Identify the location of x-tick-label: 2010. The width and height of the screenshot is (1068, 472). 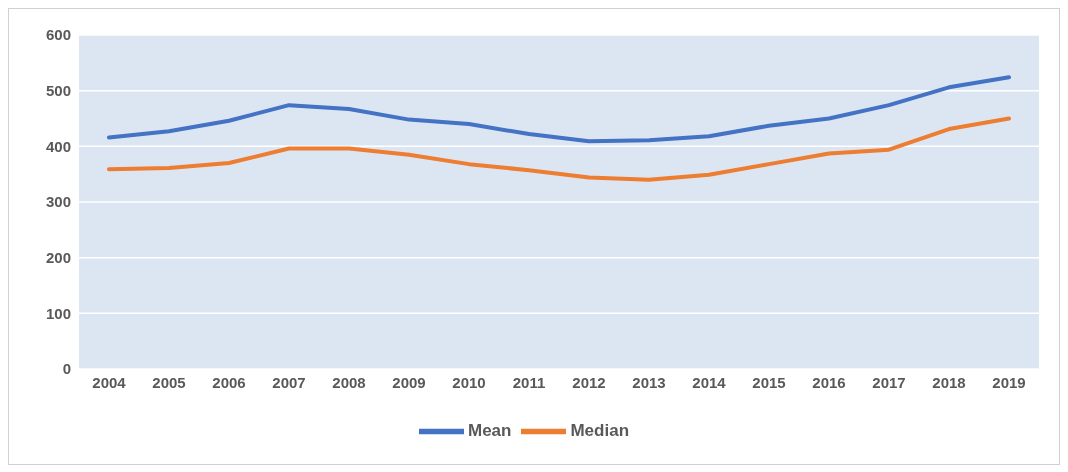
(469, 382).